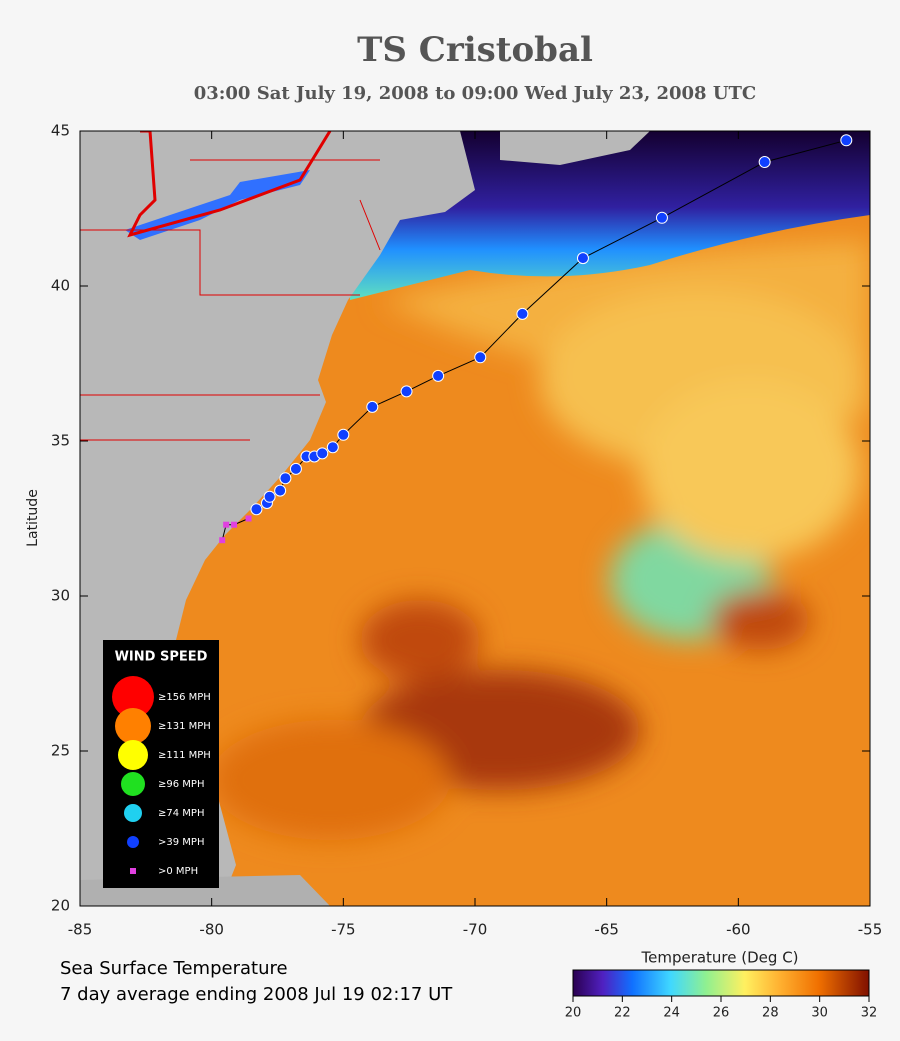 This screenshot has width=900, height=1041. What do you see at coordinates (770, 1013) in the screenshot?
I see `colorbar-tick-label: 28` at bounding box center [770, 1013].